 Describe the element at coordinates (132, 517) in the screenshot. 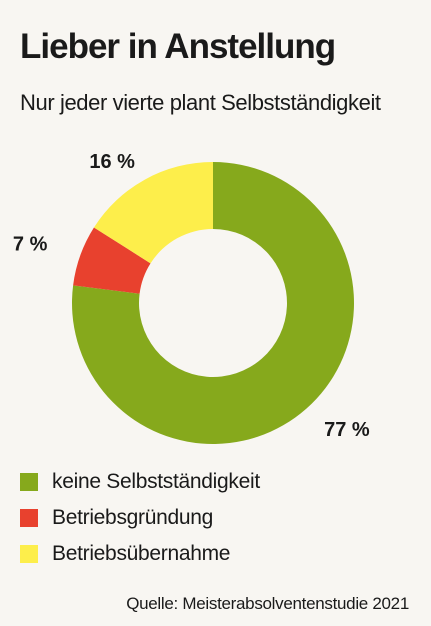

I see `legend-label: Betriebsgründung` at that location.